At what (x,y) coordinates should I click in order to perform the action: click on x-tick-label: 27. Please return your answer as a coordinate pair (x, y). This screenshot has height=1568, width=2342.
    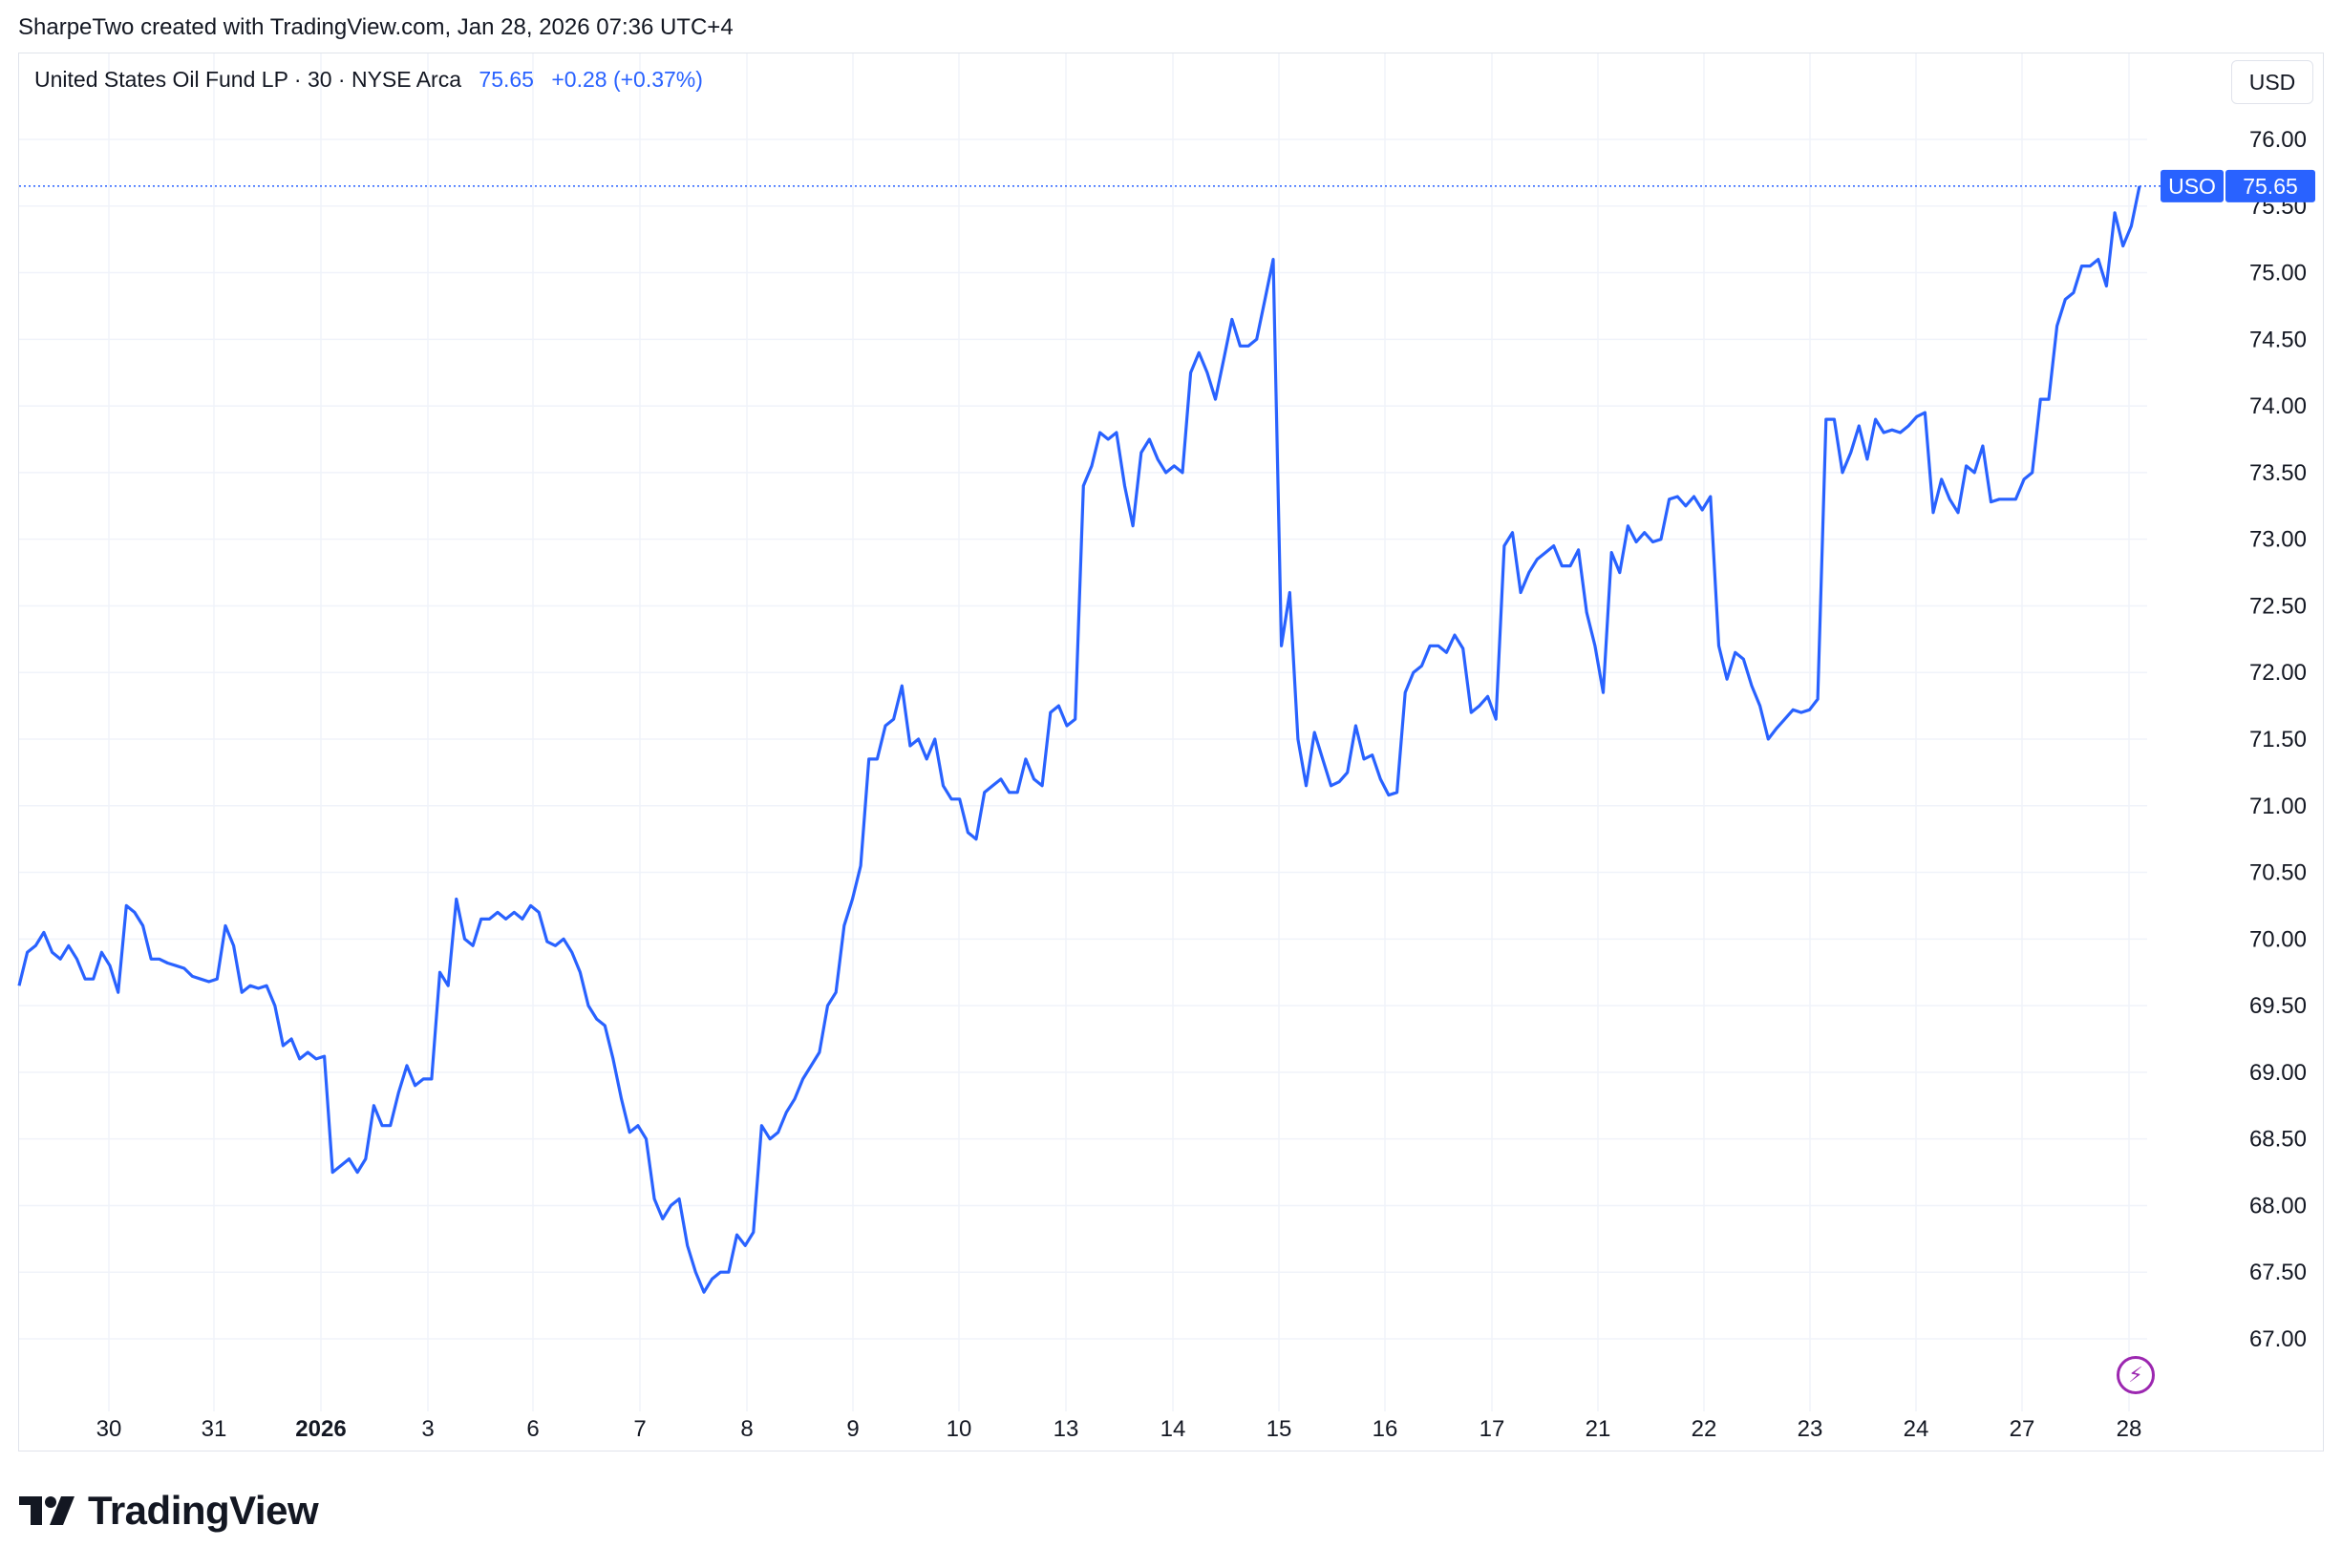
    Looking at the image, I should click on (2022, 1429).